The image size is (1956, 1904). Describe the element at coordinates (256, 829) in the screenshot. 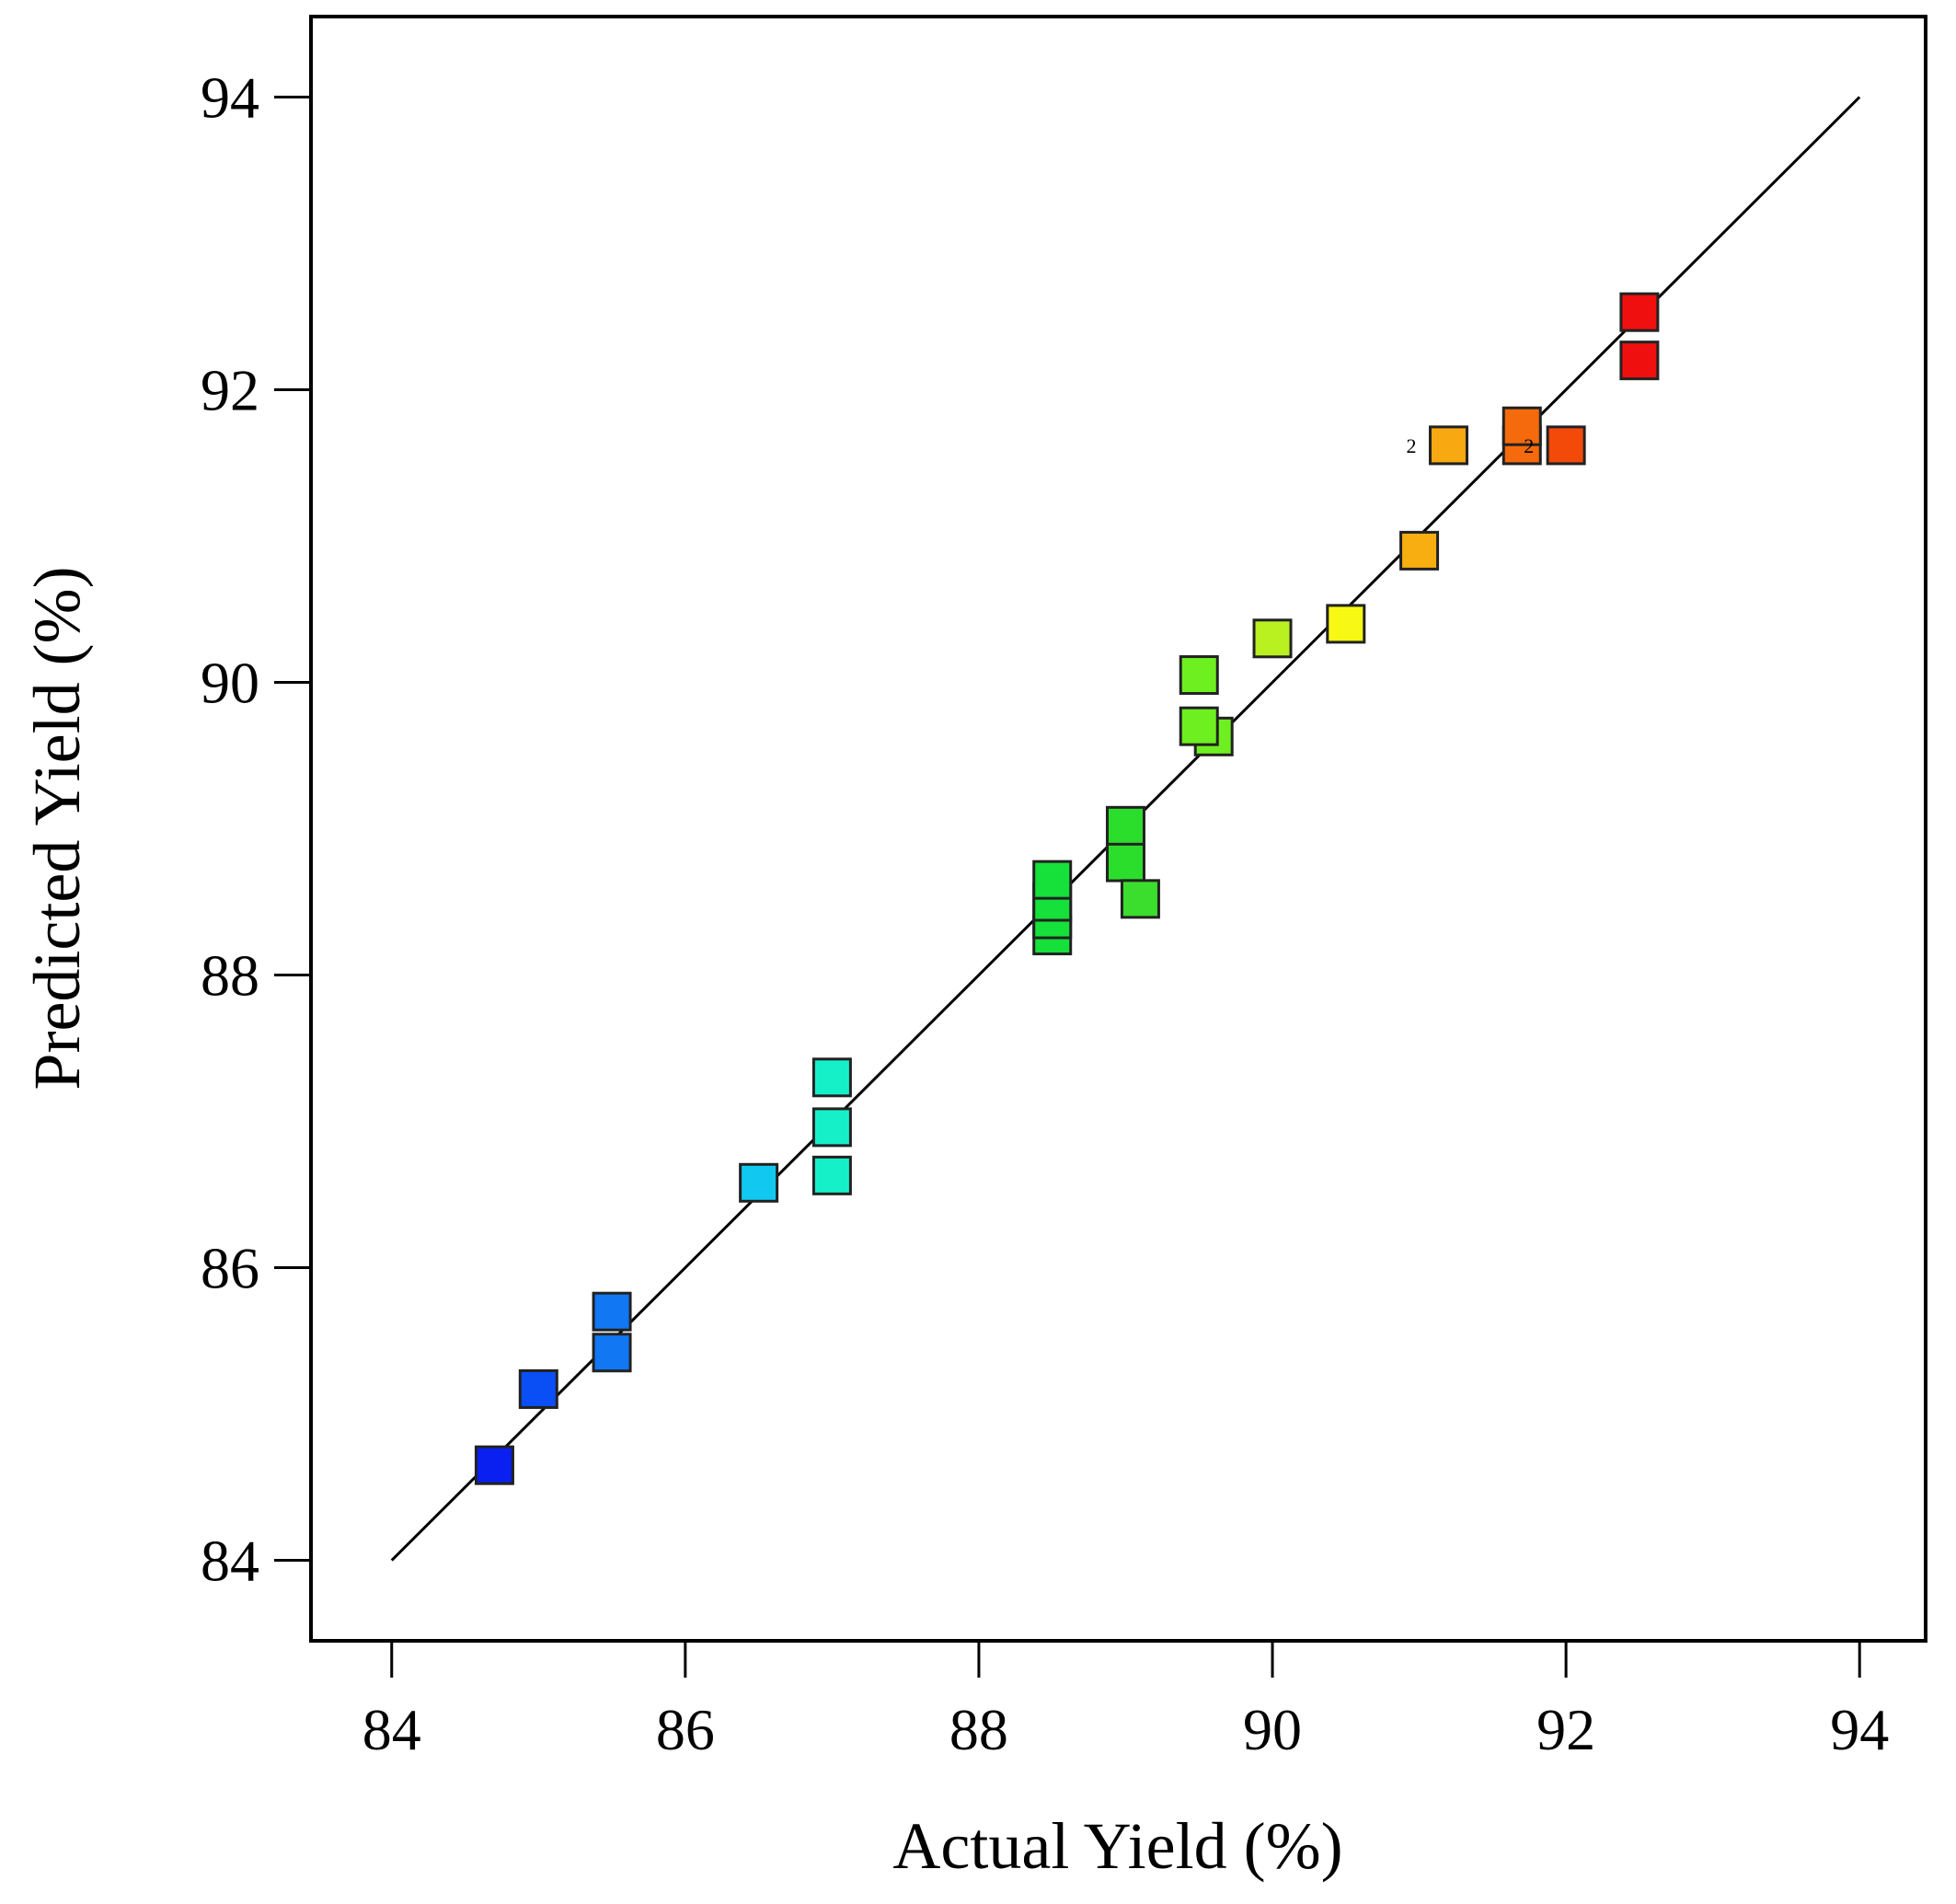

I see `y-axis-ticks: 84 86 88 90 92 94` at that location.